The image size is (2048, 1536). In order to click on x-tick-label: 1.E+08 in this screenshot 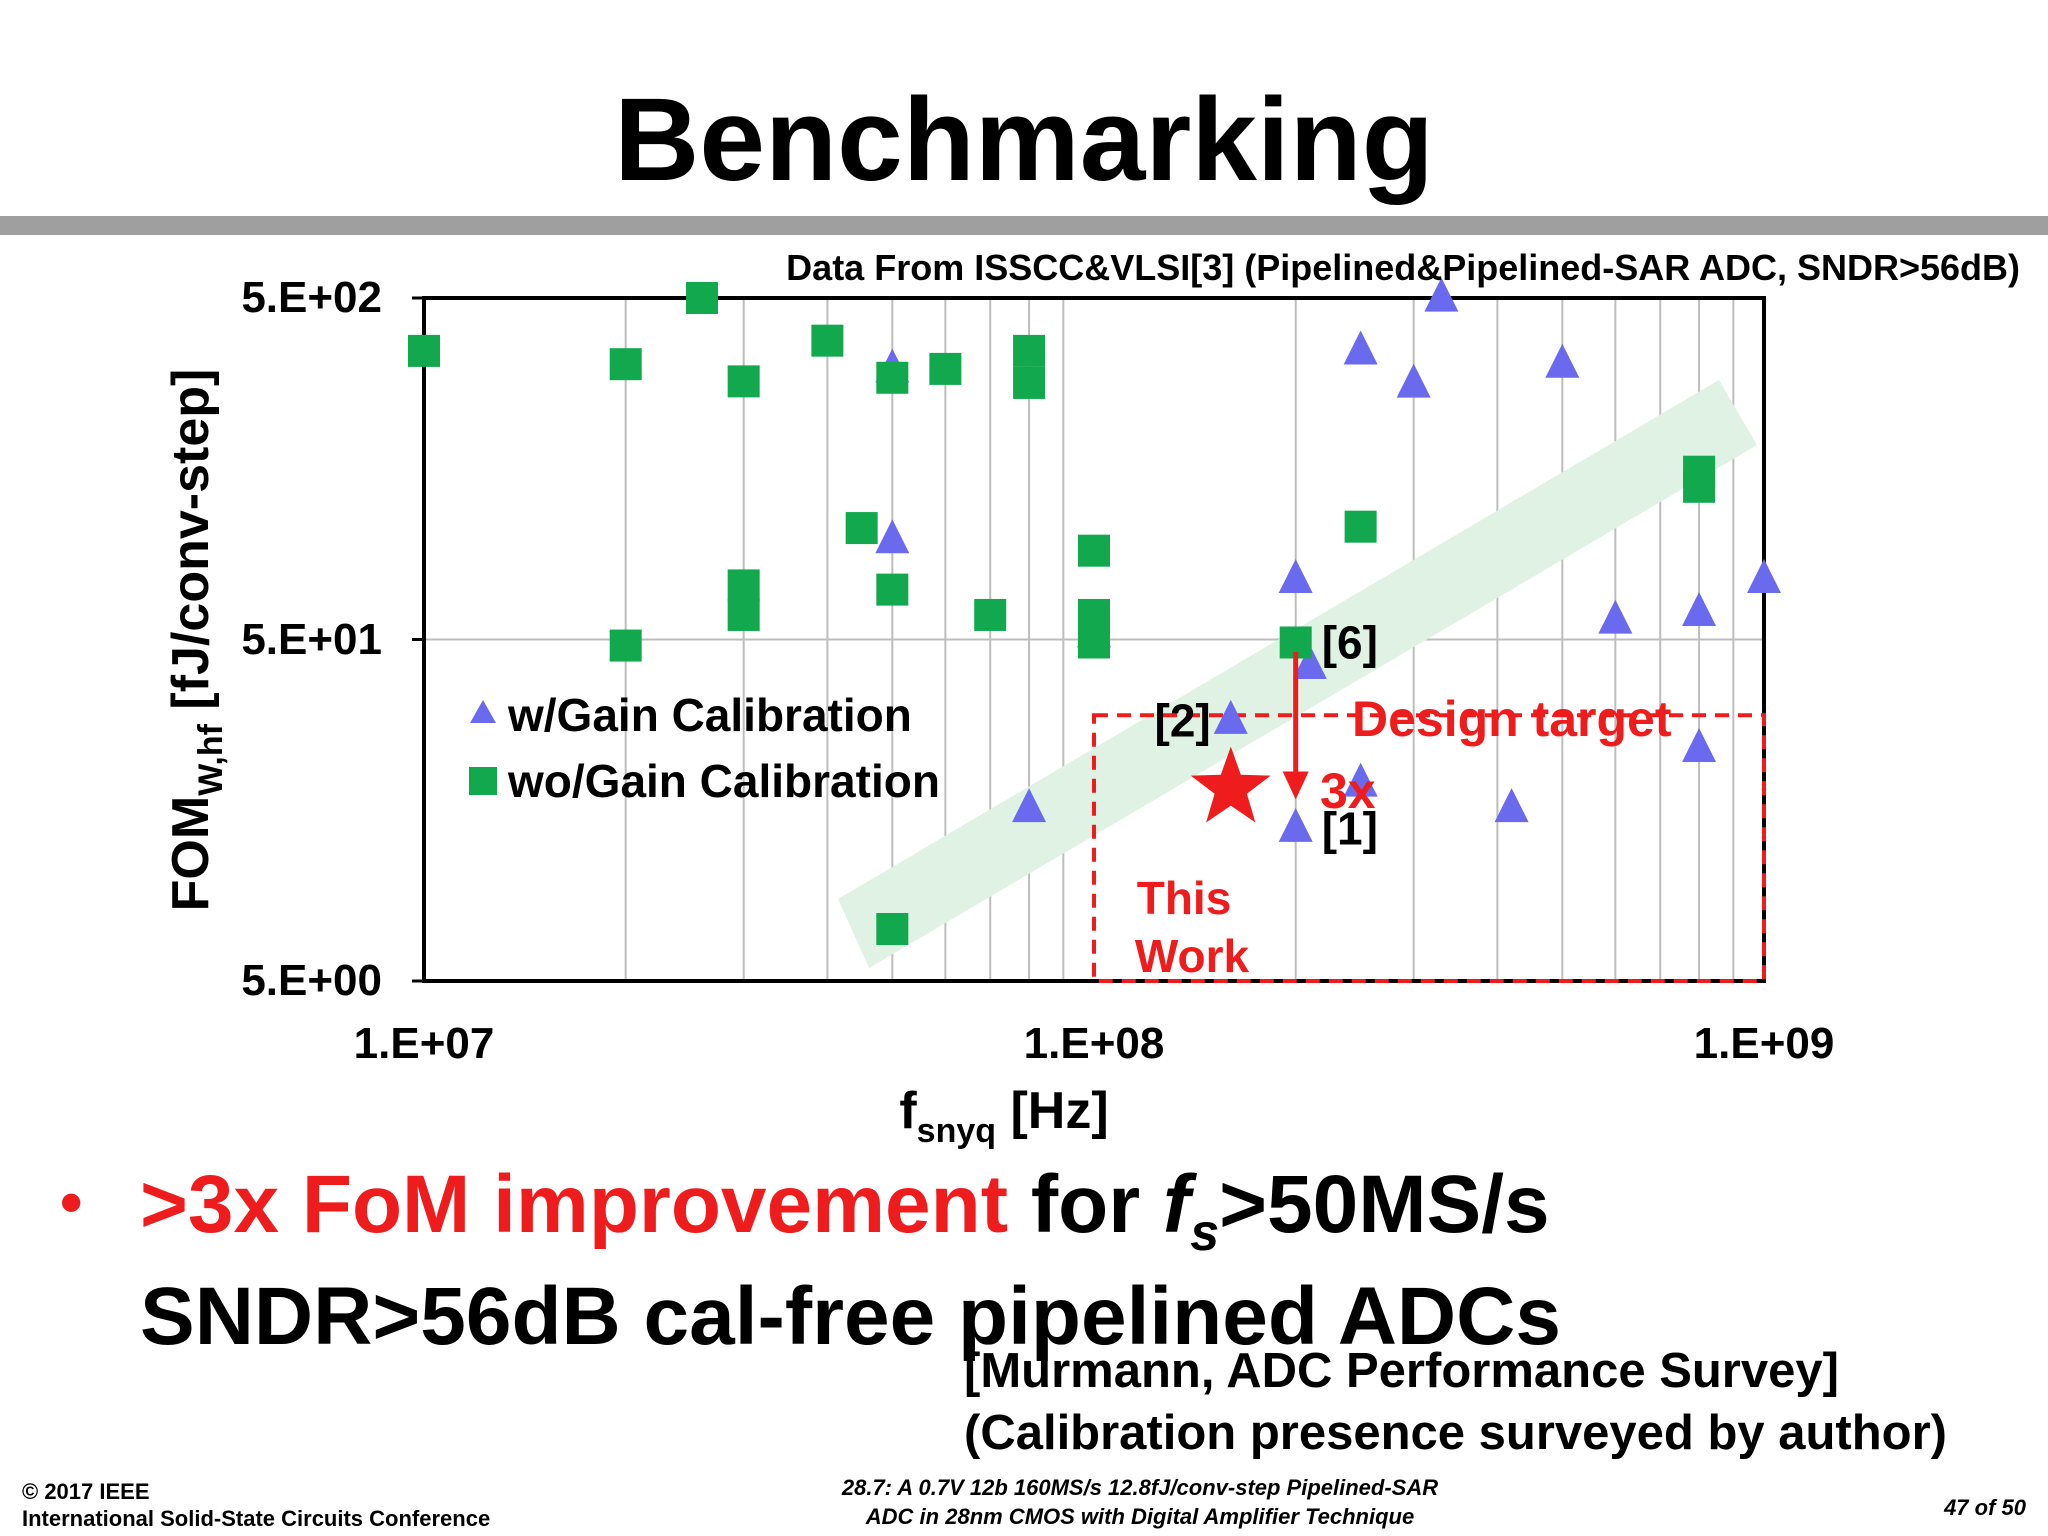, I will do `click(1094, 1043)`.